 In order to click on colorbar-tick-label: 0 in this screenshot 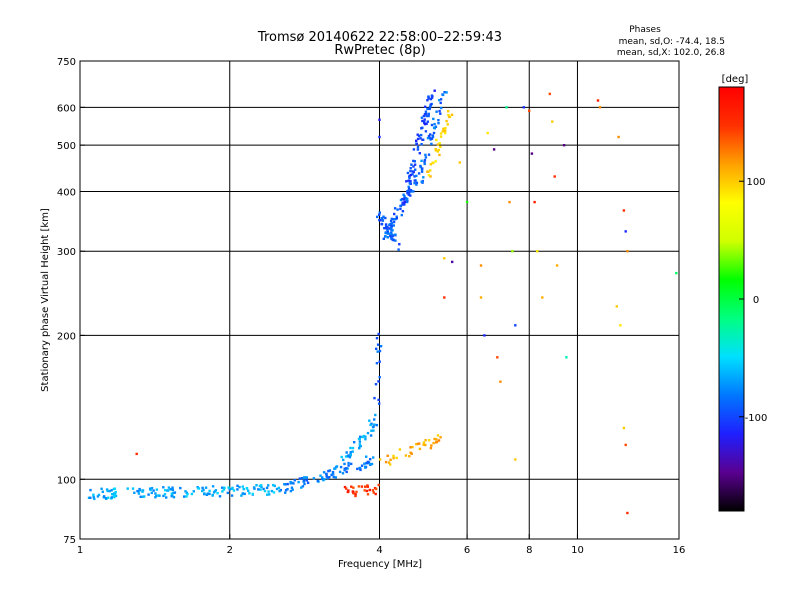, I will do `click(756, 300)`.